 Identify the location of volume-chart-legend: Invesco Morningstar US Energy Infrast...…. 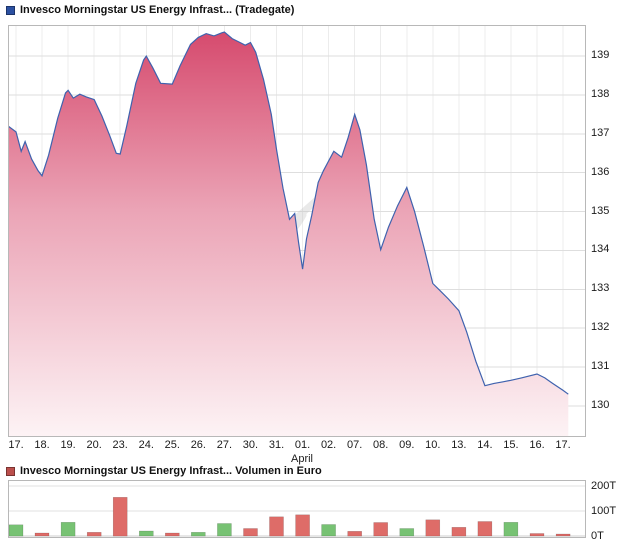
(164, 471).